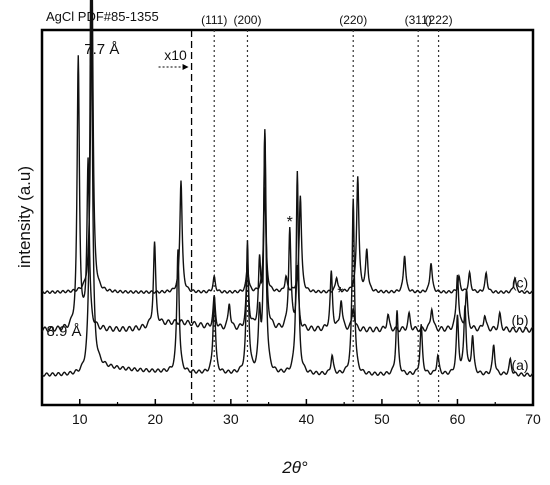 This screenshot has width=550, height=485. What do you see at coordinates (24, 217) in the screenshot?
I see `y-axis-label: intensity (a.u)` at bounding box center [24, 217].